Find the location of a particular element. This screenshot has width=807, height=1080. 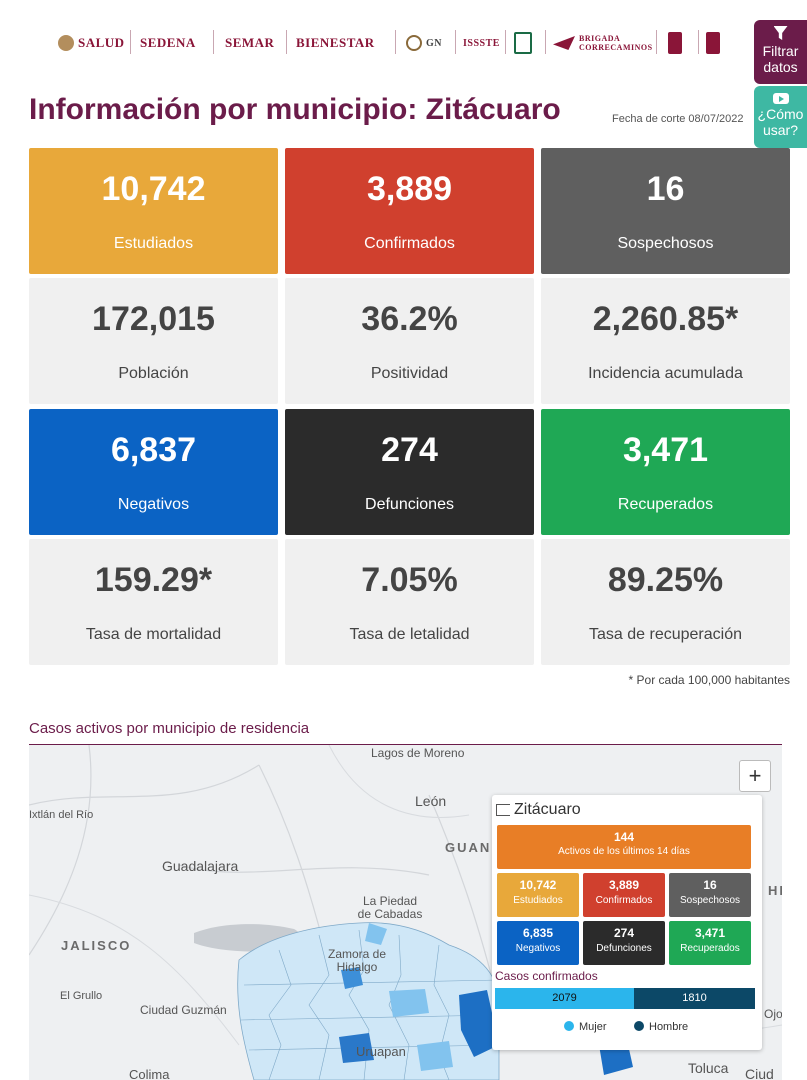

secretaria-salud-logo is located at coordinates (675, 43).